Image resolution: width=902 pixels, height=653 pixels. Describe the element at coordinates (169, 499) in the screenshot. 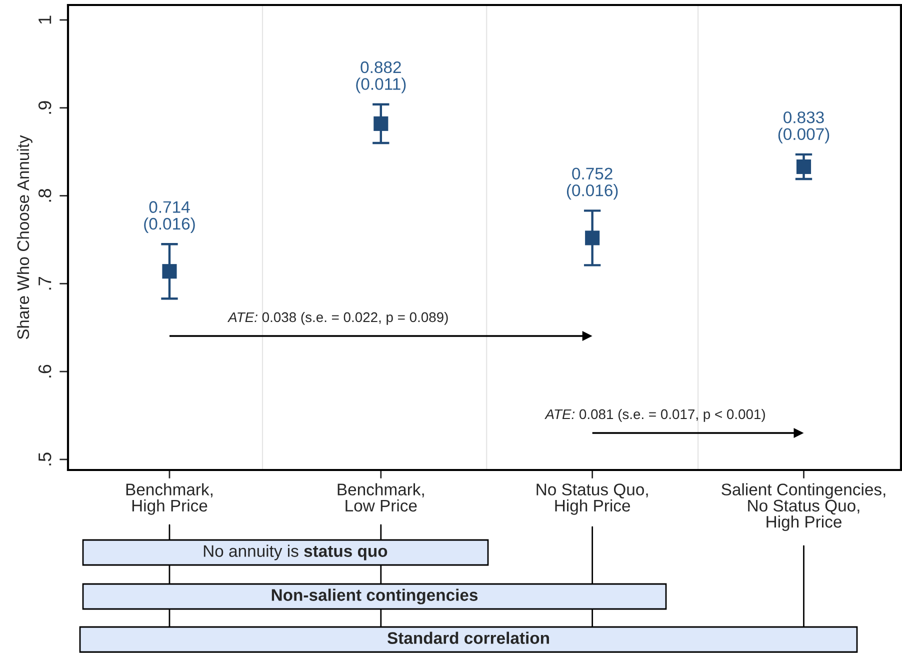

I see `x-tick-label: Benchmark, High Price` at that location.